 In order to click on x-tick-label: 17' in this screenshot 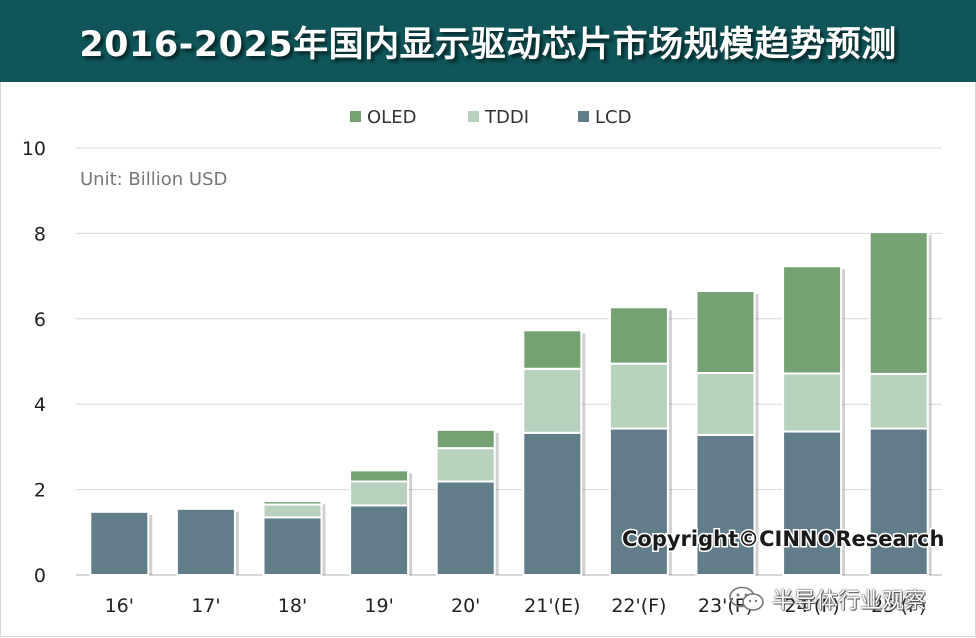, I will do `click(205, 606)`.